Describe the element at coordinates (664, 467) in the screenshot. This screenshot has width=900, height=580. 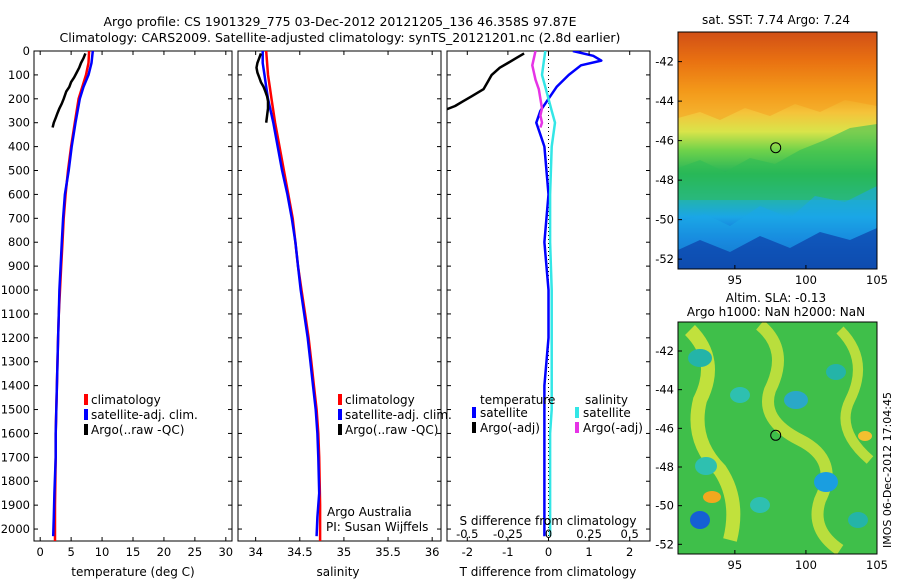
I see `map-y-tick-label: -48` at that location.